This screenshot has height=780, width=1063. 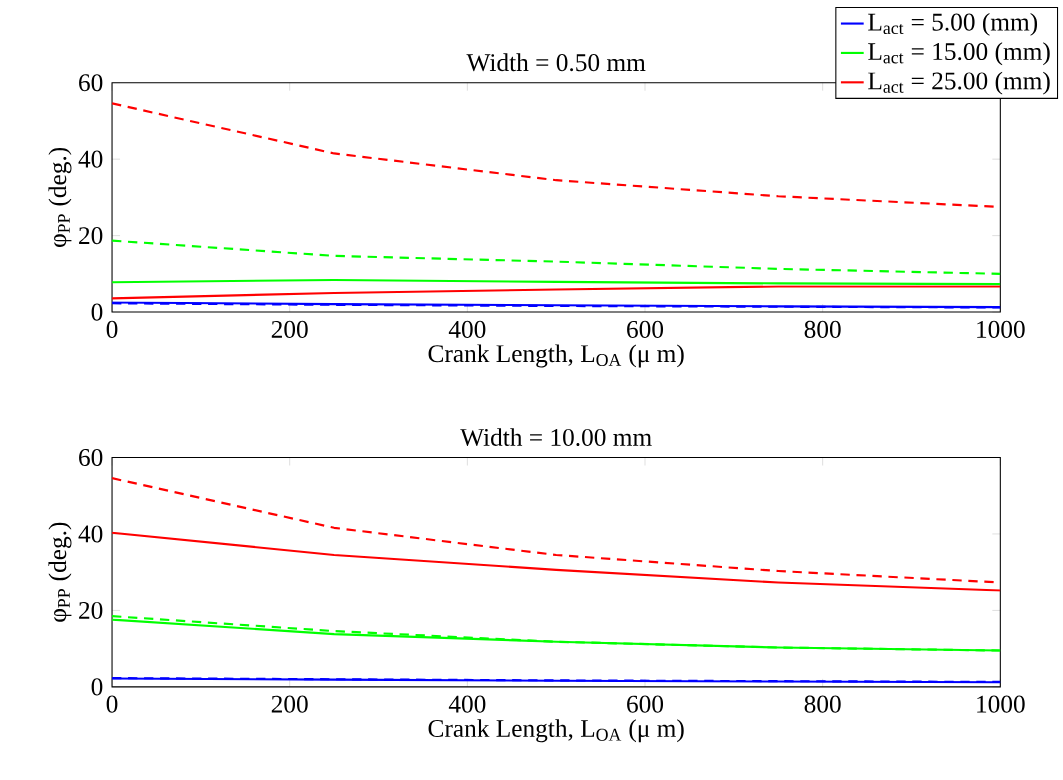 What do you see at coordinates (953, 24) in the screenshot?
I see `legend-label: L$_{act}$ = 5.00 (mm)` at bounding box center [953, 24].